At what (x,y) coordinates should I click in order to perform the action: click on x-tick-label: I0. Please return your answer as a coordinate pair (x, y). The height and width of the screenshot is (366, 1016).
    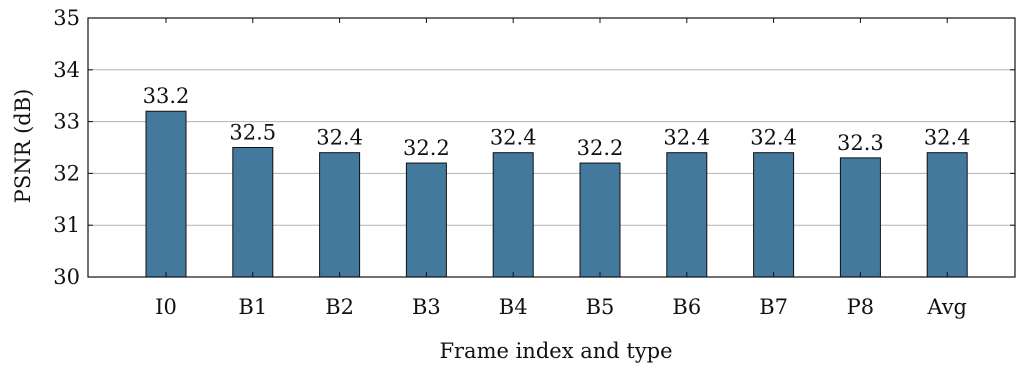
    Looking at the image, I should click on (166, 307).